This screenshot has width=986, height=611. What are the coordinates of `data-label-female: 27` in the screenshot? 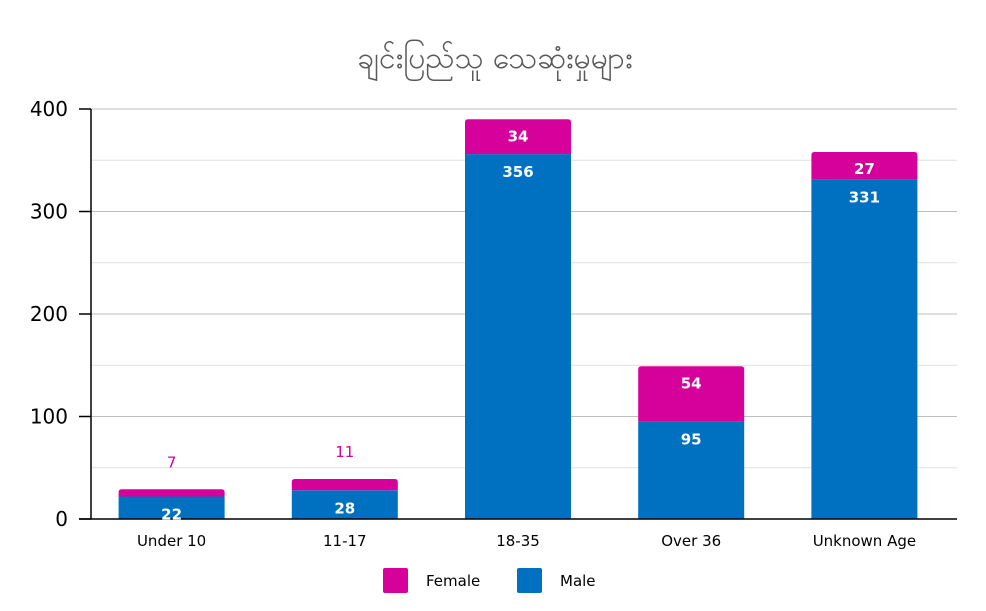 It's located at (864, 169).